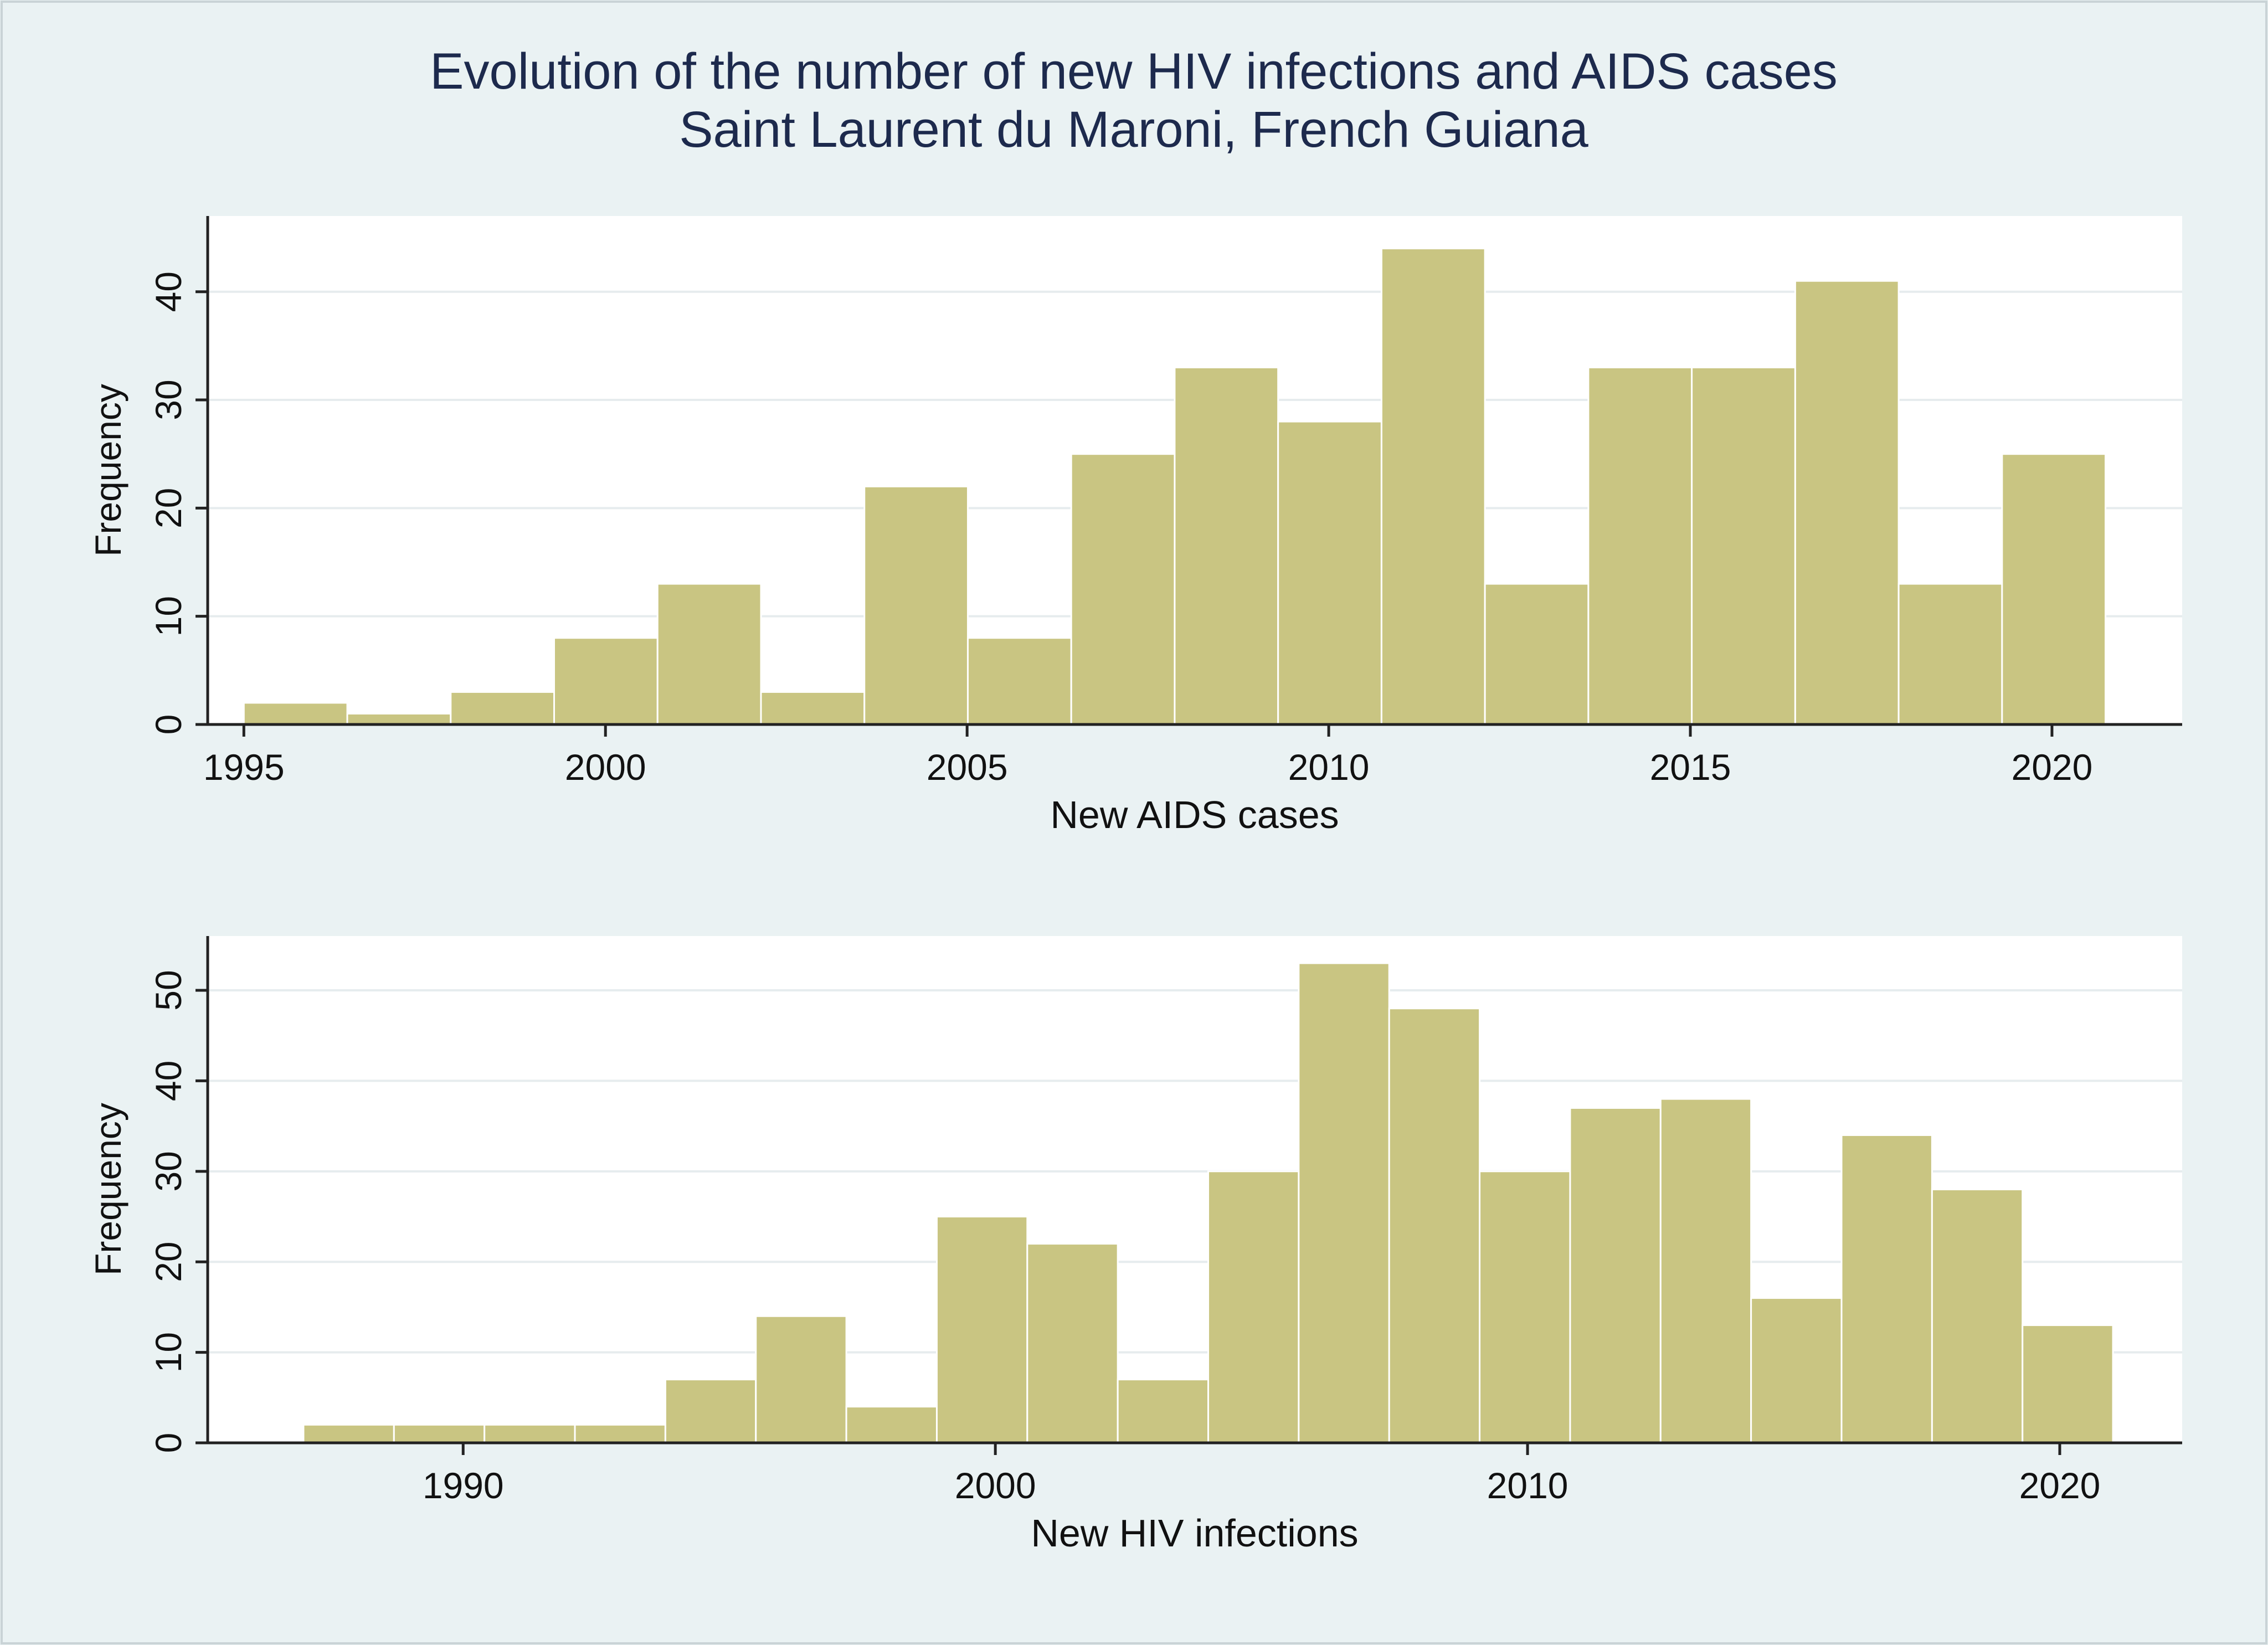 The height and width of the screenshot is (1645, 2268). I want to click on hiv-x-axis-label: New HIV infections, so click(1195, 1533).